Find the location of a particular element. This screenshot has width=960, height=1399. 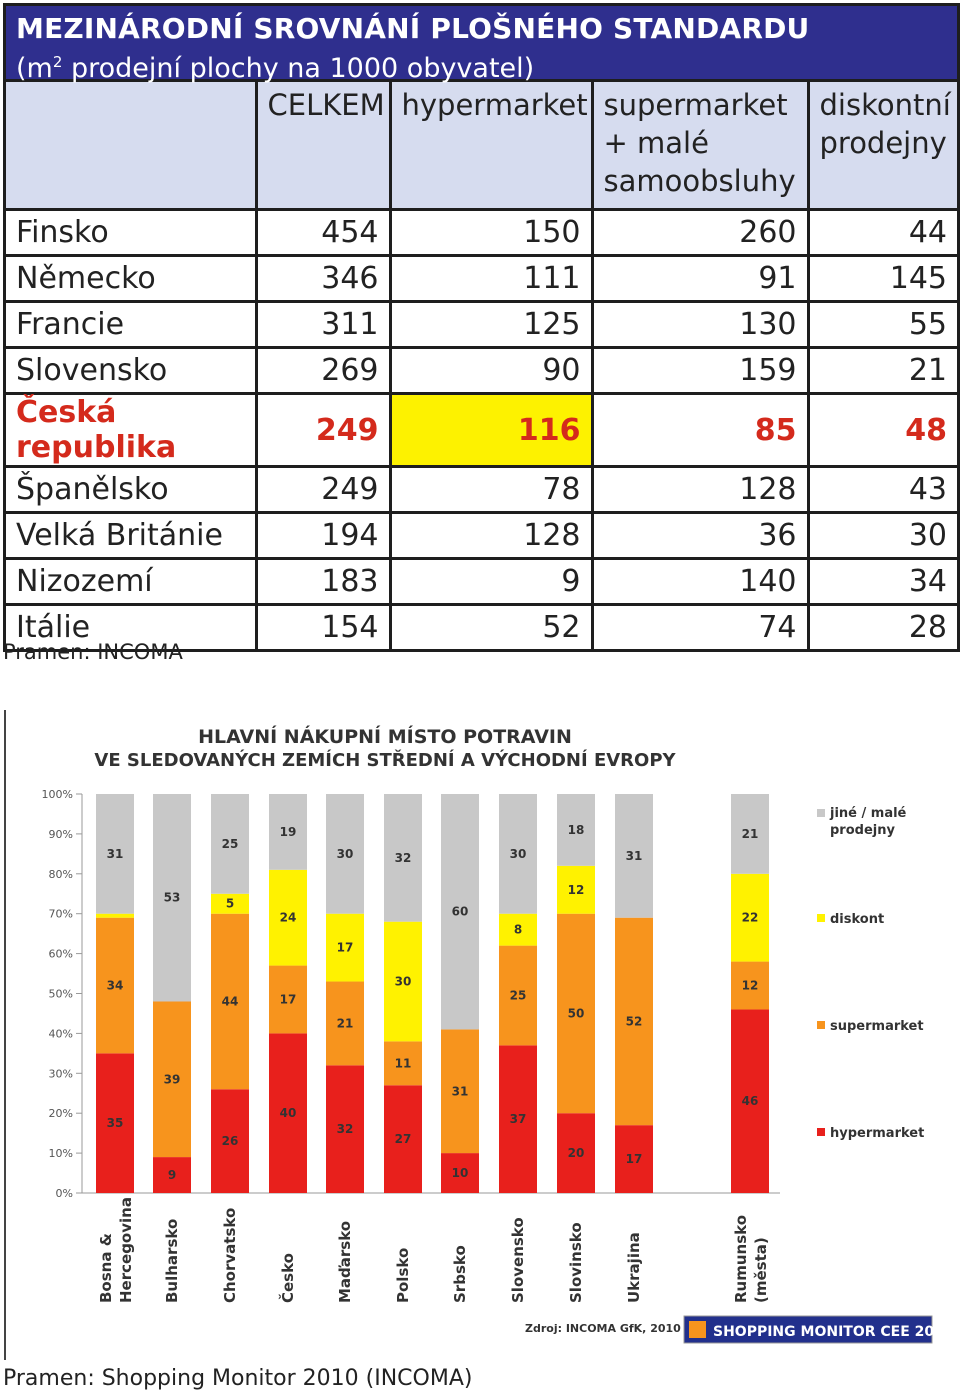

bar-value-label: 40 is located at coordinates (288, 1113).